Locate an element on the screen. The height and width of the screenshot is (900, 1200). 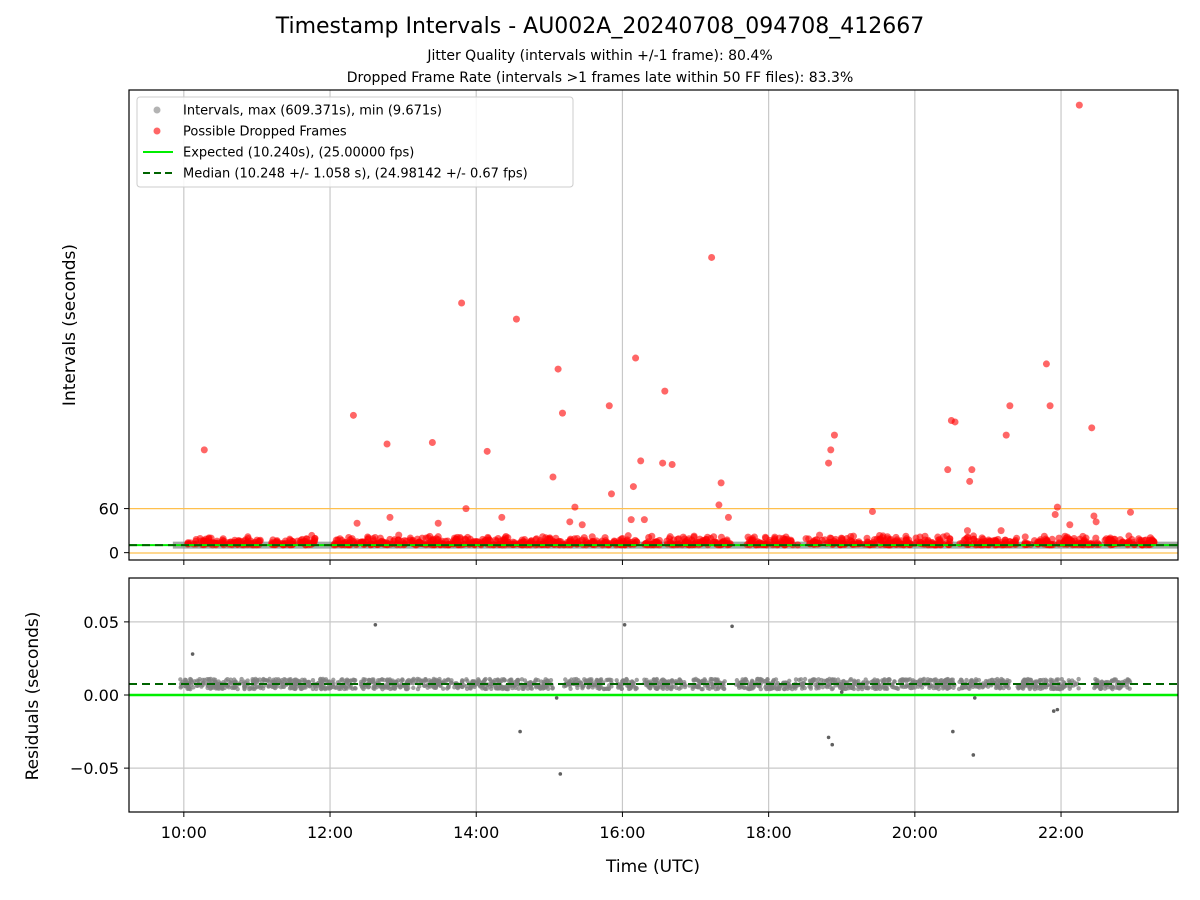
legend-entry-label: Intervals, max (609.371s), min (9.671s) is located at coordinates (312, 111).